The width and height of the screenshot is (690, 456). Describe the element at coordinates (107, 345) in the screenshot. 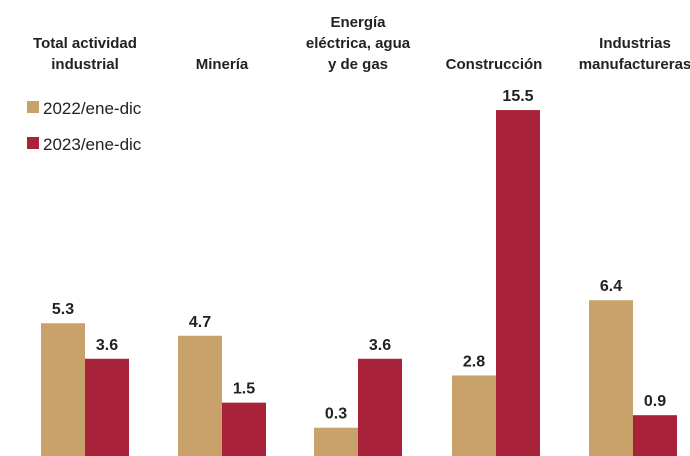

I see `value-label-2023-0: 3.6` at that location.